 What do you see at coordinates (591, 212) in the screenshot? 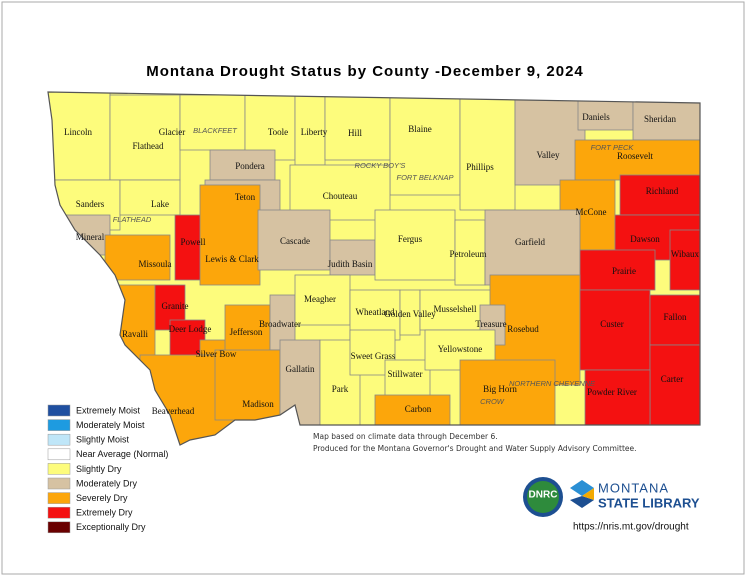
I see `county-label: McCone` at bounding box center [591, 212].